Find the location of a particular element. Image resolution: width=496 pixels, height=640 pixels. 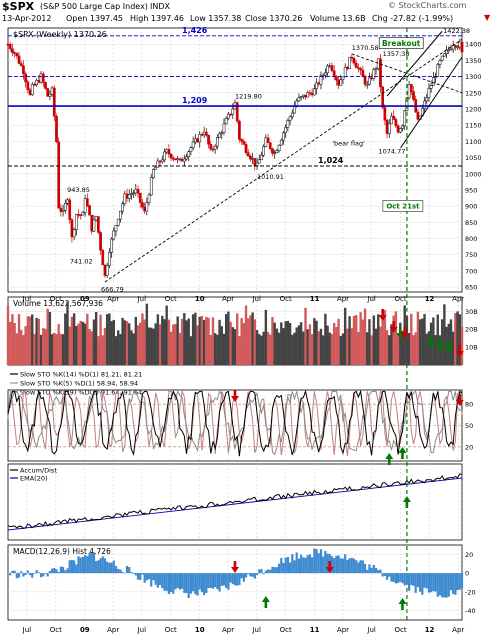

red-arrow-down-icon is located at coordinates (393, 330).